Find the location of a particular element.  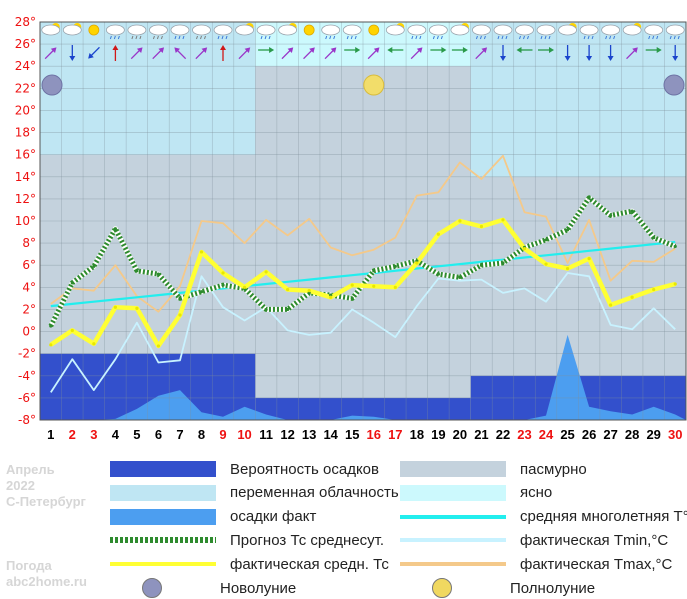

x-tick-label-11: 11 is located at coordinates (266, 434).